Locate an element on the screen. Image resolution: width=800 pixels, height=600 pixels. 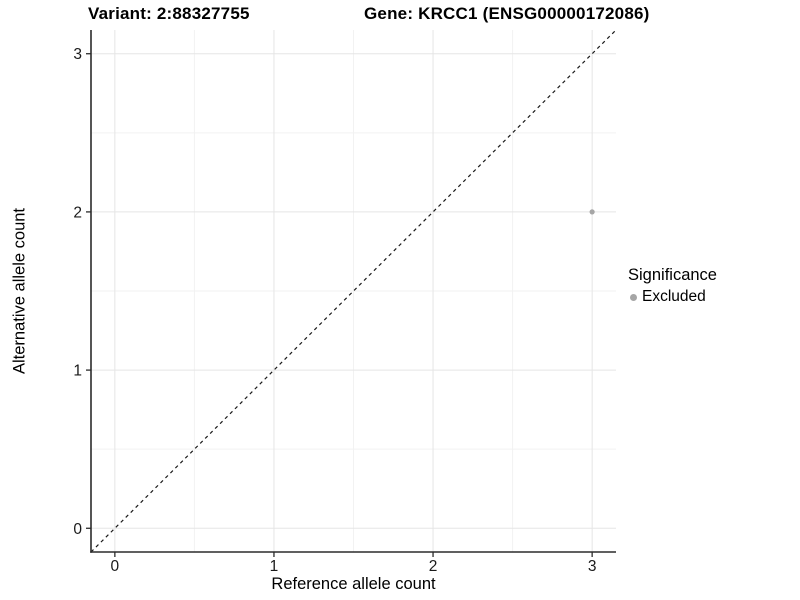
legend-key-dot is located at coordinates (633, 297).